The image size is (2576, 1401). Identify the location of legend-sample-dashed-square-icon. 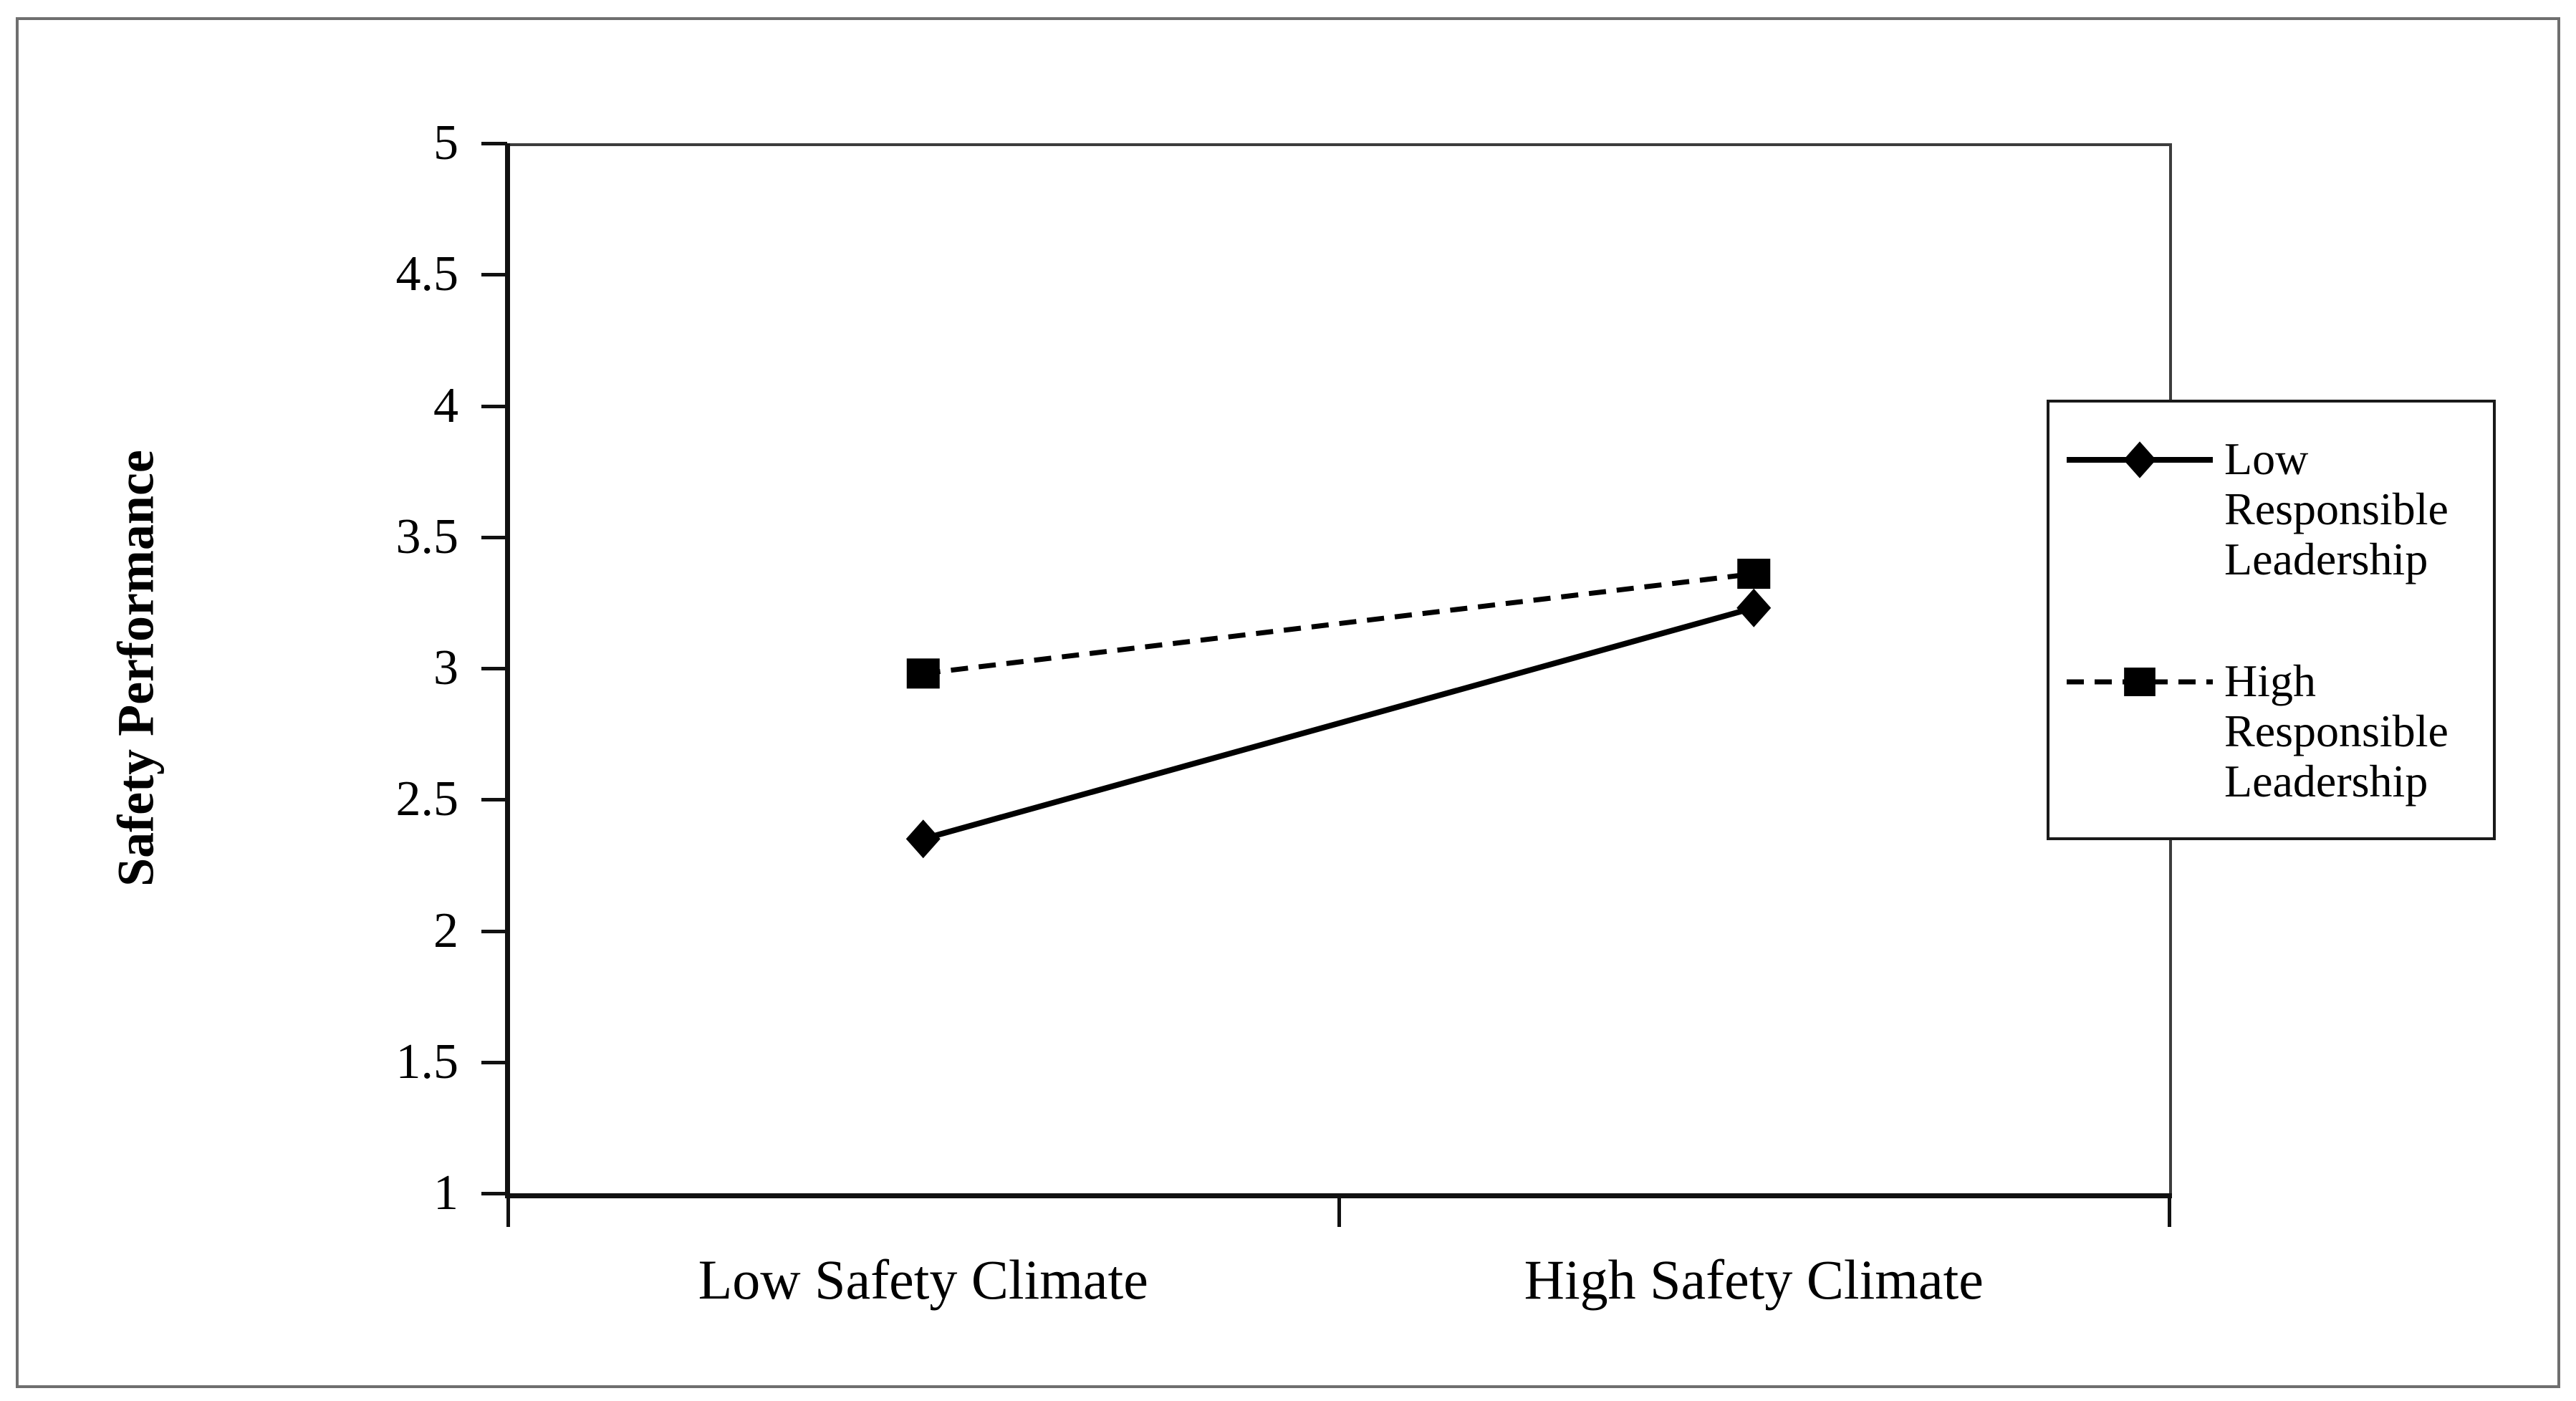
(2140, 682).